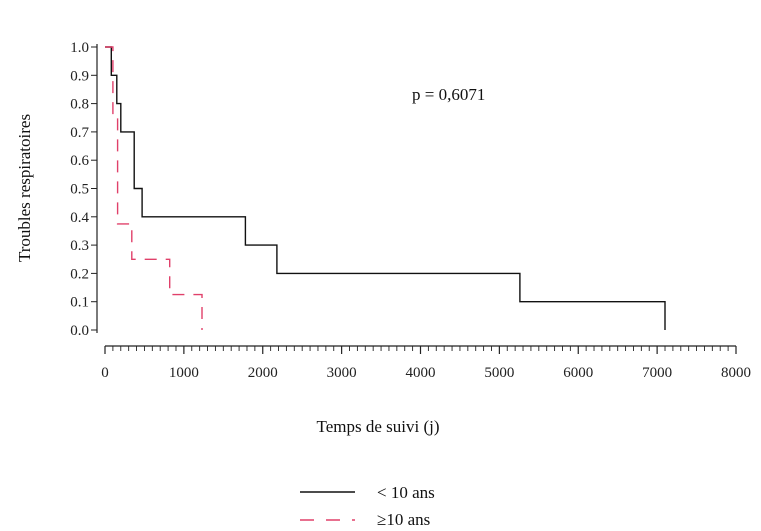 Image resolution: width=761 pixels, height=531 pixels. What do you see at coordinates (184, 373) in the screenshot?
I see `x-tick-label: 1000` at bounding box center [184, 373].